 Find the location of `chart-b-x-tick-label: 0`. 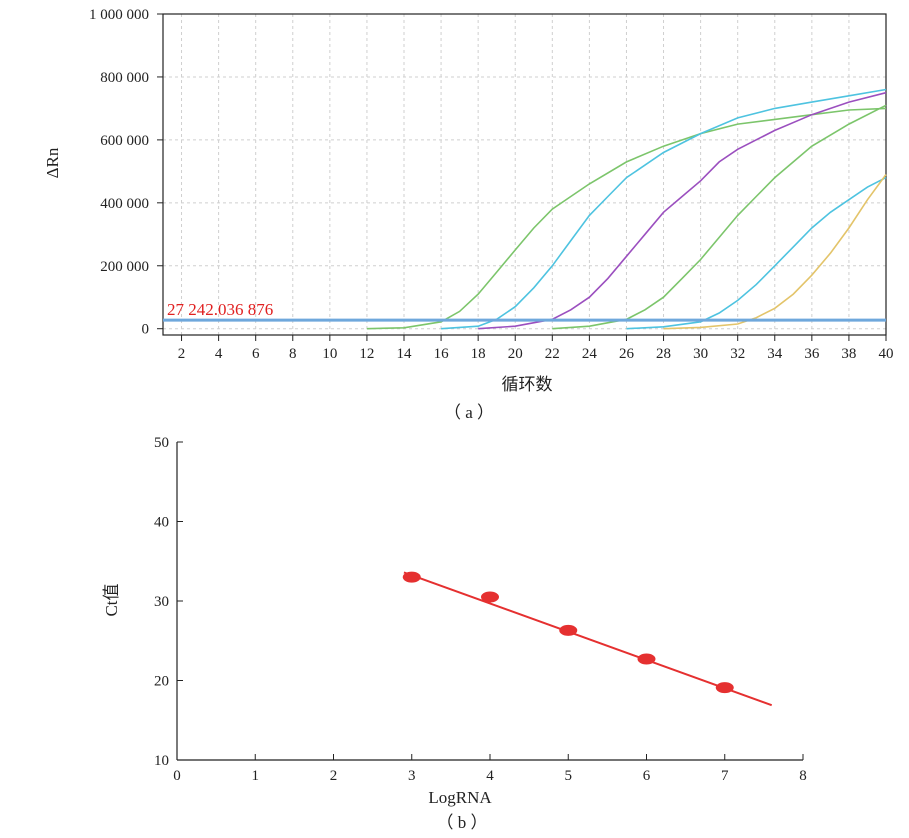

chart-b-x-tick-label: 0 is located at coordinates (177, 776).